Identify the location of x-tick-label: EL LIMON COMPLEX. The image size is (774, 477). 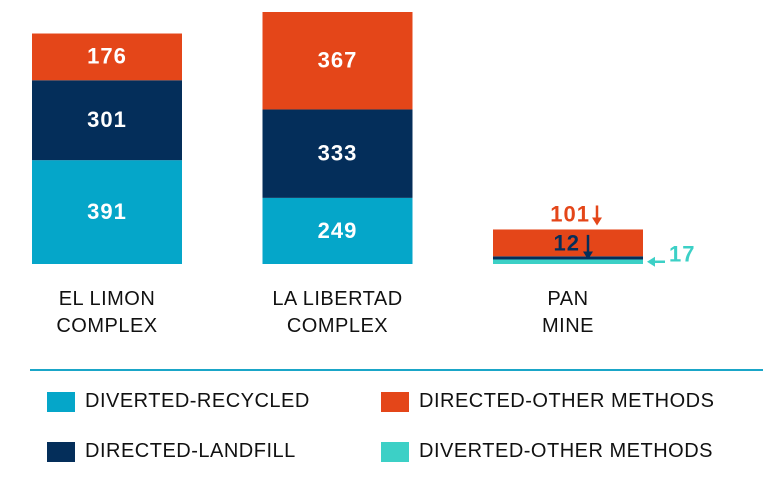
(107, 312).